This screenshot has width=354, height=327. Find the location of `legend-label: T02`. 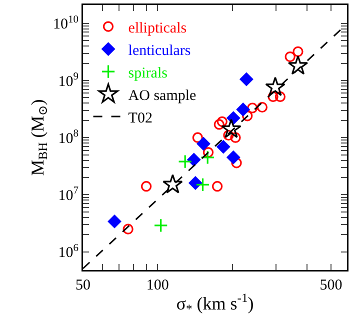

legend-label: T02 is located at coordinates (140, 118).